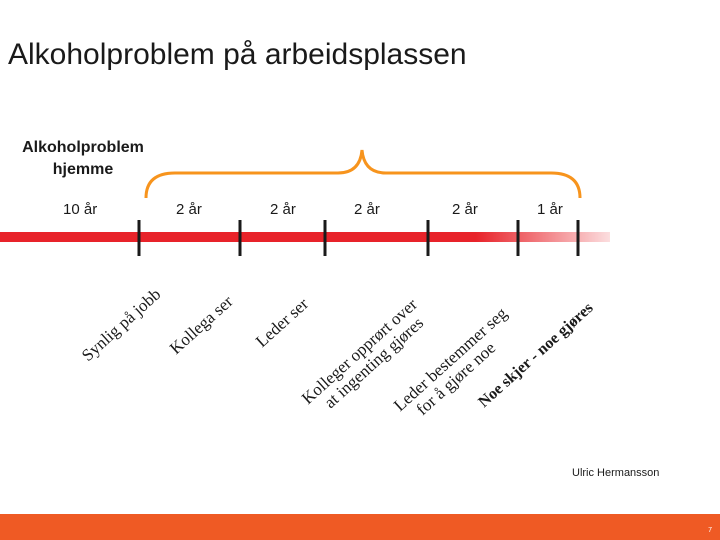 This screenshot has height=540, width=720. What do you see at coordinates (121, 324) in the screenshot?
I see `stage-label: Synlig på jobb` at bounding box center [121, 324].